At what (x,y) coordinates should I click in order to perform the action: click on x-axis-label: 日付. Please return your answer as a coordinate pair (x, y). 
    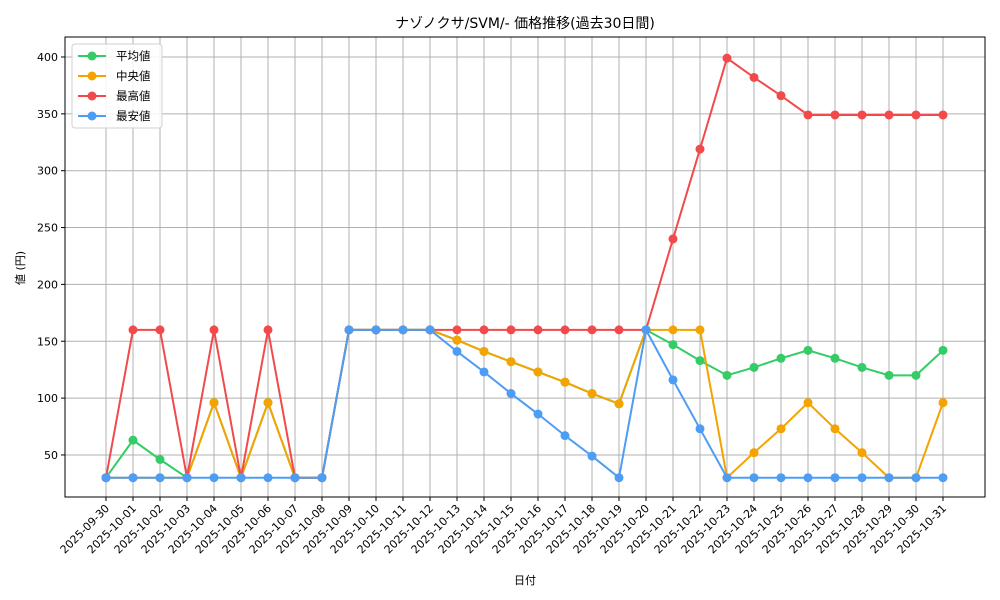
    Looking at the image, I should click on (525, 580).